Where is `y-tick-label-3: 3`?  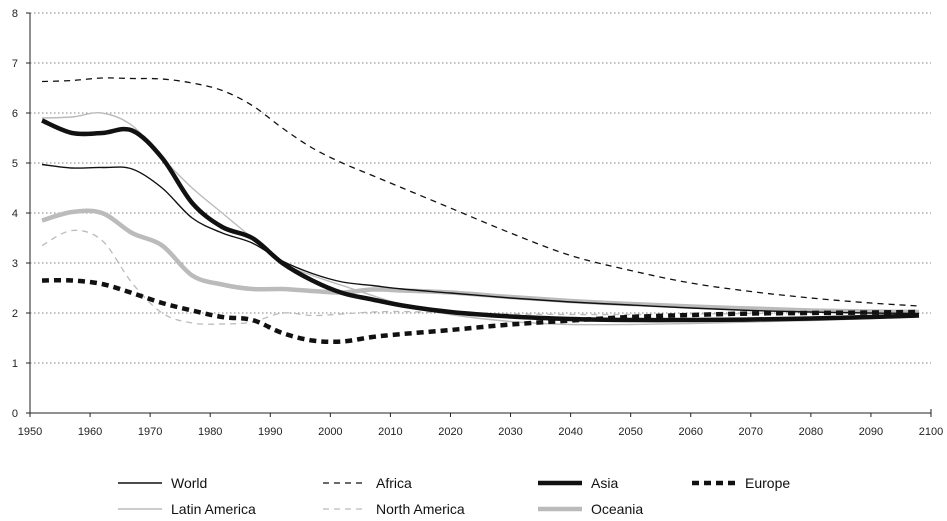 y-tick-label-3: 3 is located at coordinates (15, 264).